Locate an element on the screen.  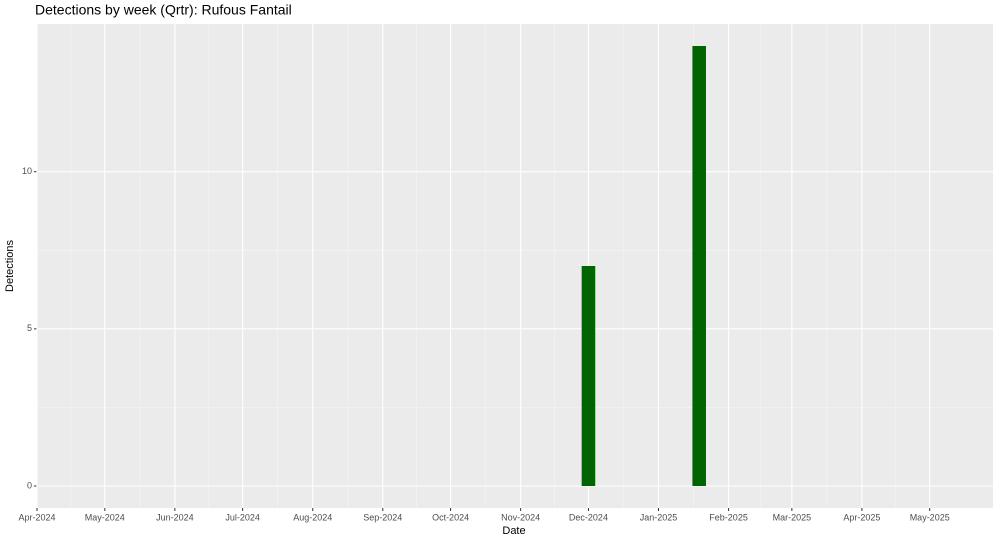
x-tick-label: Apr-2024 is located at coordinates (36, 517).